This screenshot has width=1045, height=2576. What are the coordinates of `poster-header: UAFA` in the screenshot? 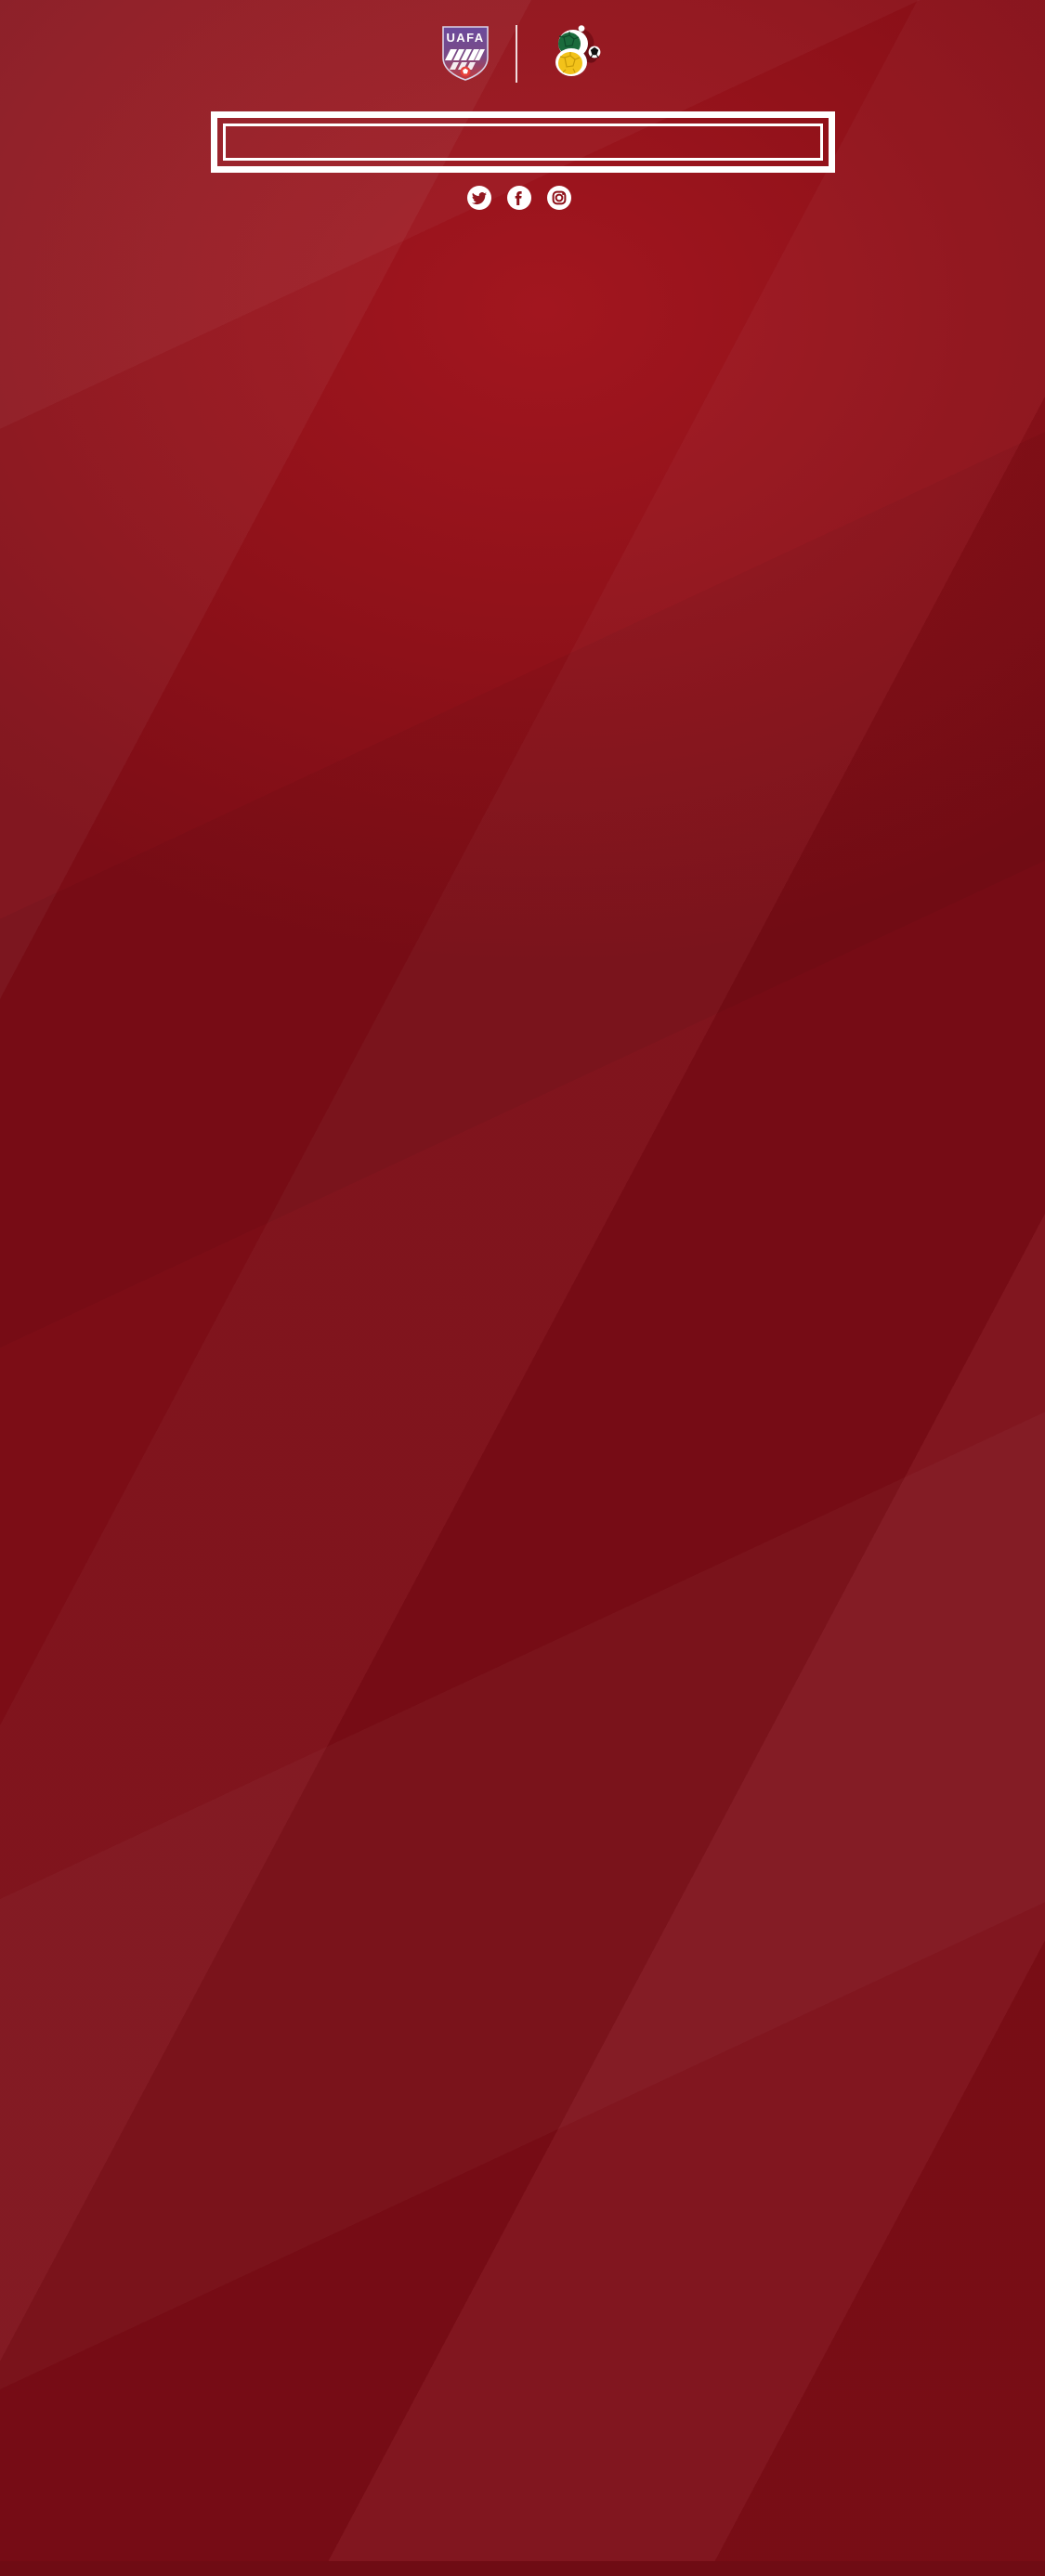 It's located at (522, 47).